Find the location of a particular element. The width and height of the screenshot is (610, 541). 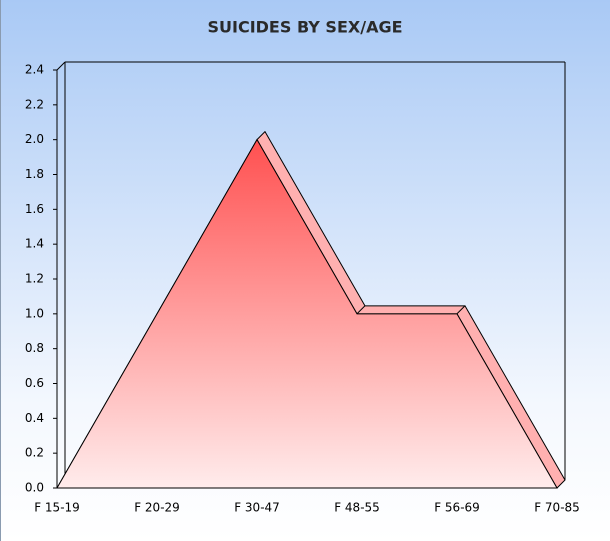

y-tick-label: 1.2 is located at coordinates (34, 279).